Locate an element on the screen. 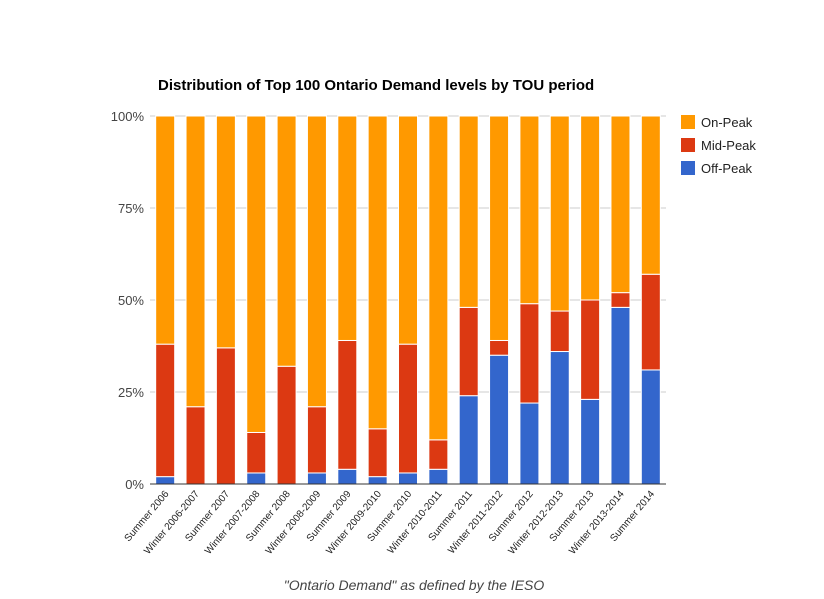  x-tick-label: Winter 2006-2007 is located at coordinates (172, 523).